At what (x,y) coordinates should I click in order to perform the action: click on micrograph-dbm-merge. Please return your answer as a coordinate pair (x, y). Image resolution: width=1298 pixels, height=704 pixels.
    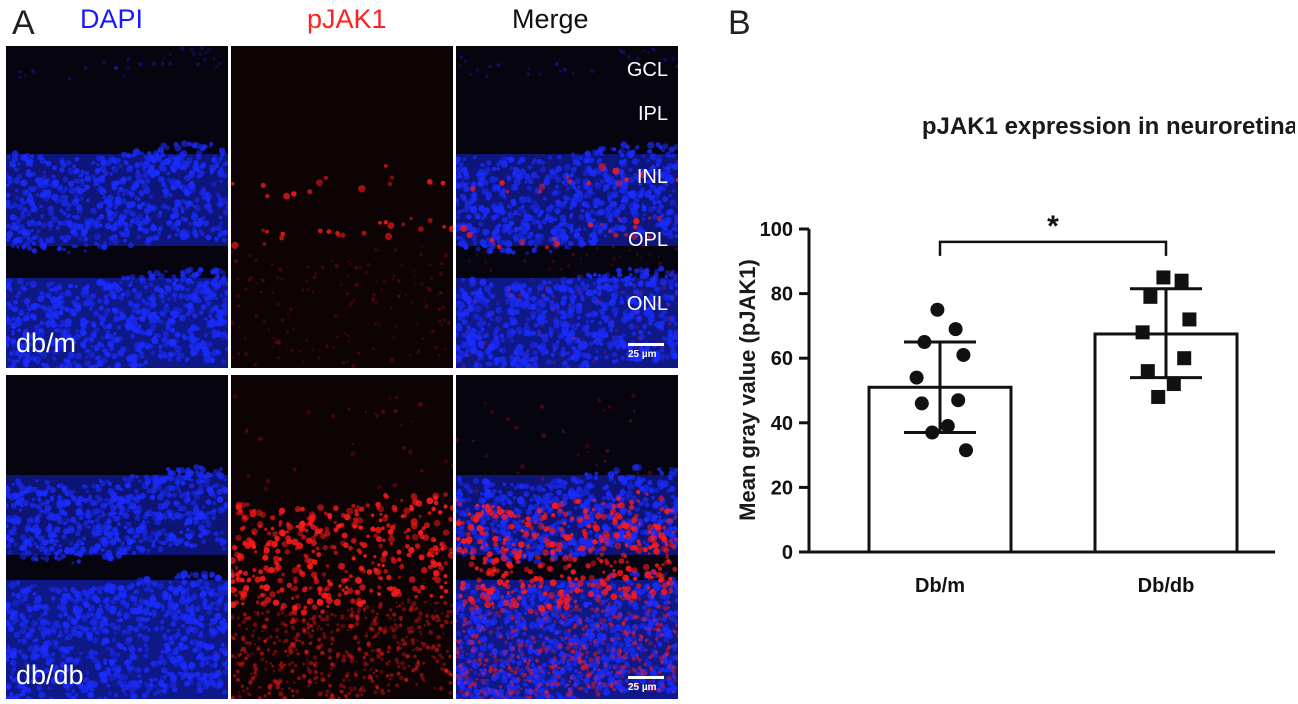
    Looking at the image, I should click on (567, 207).